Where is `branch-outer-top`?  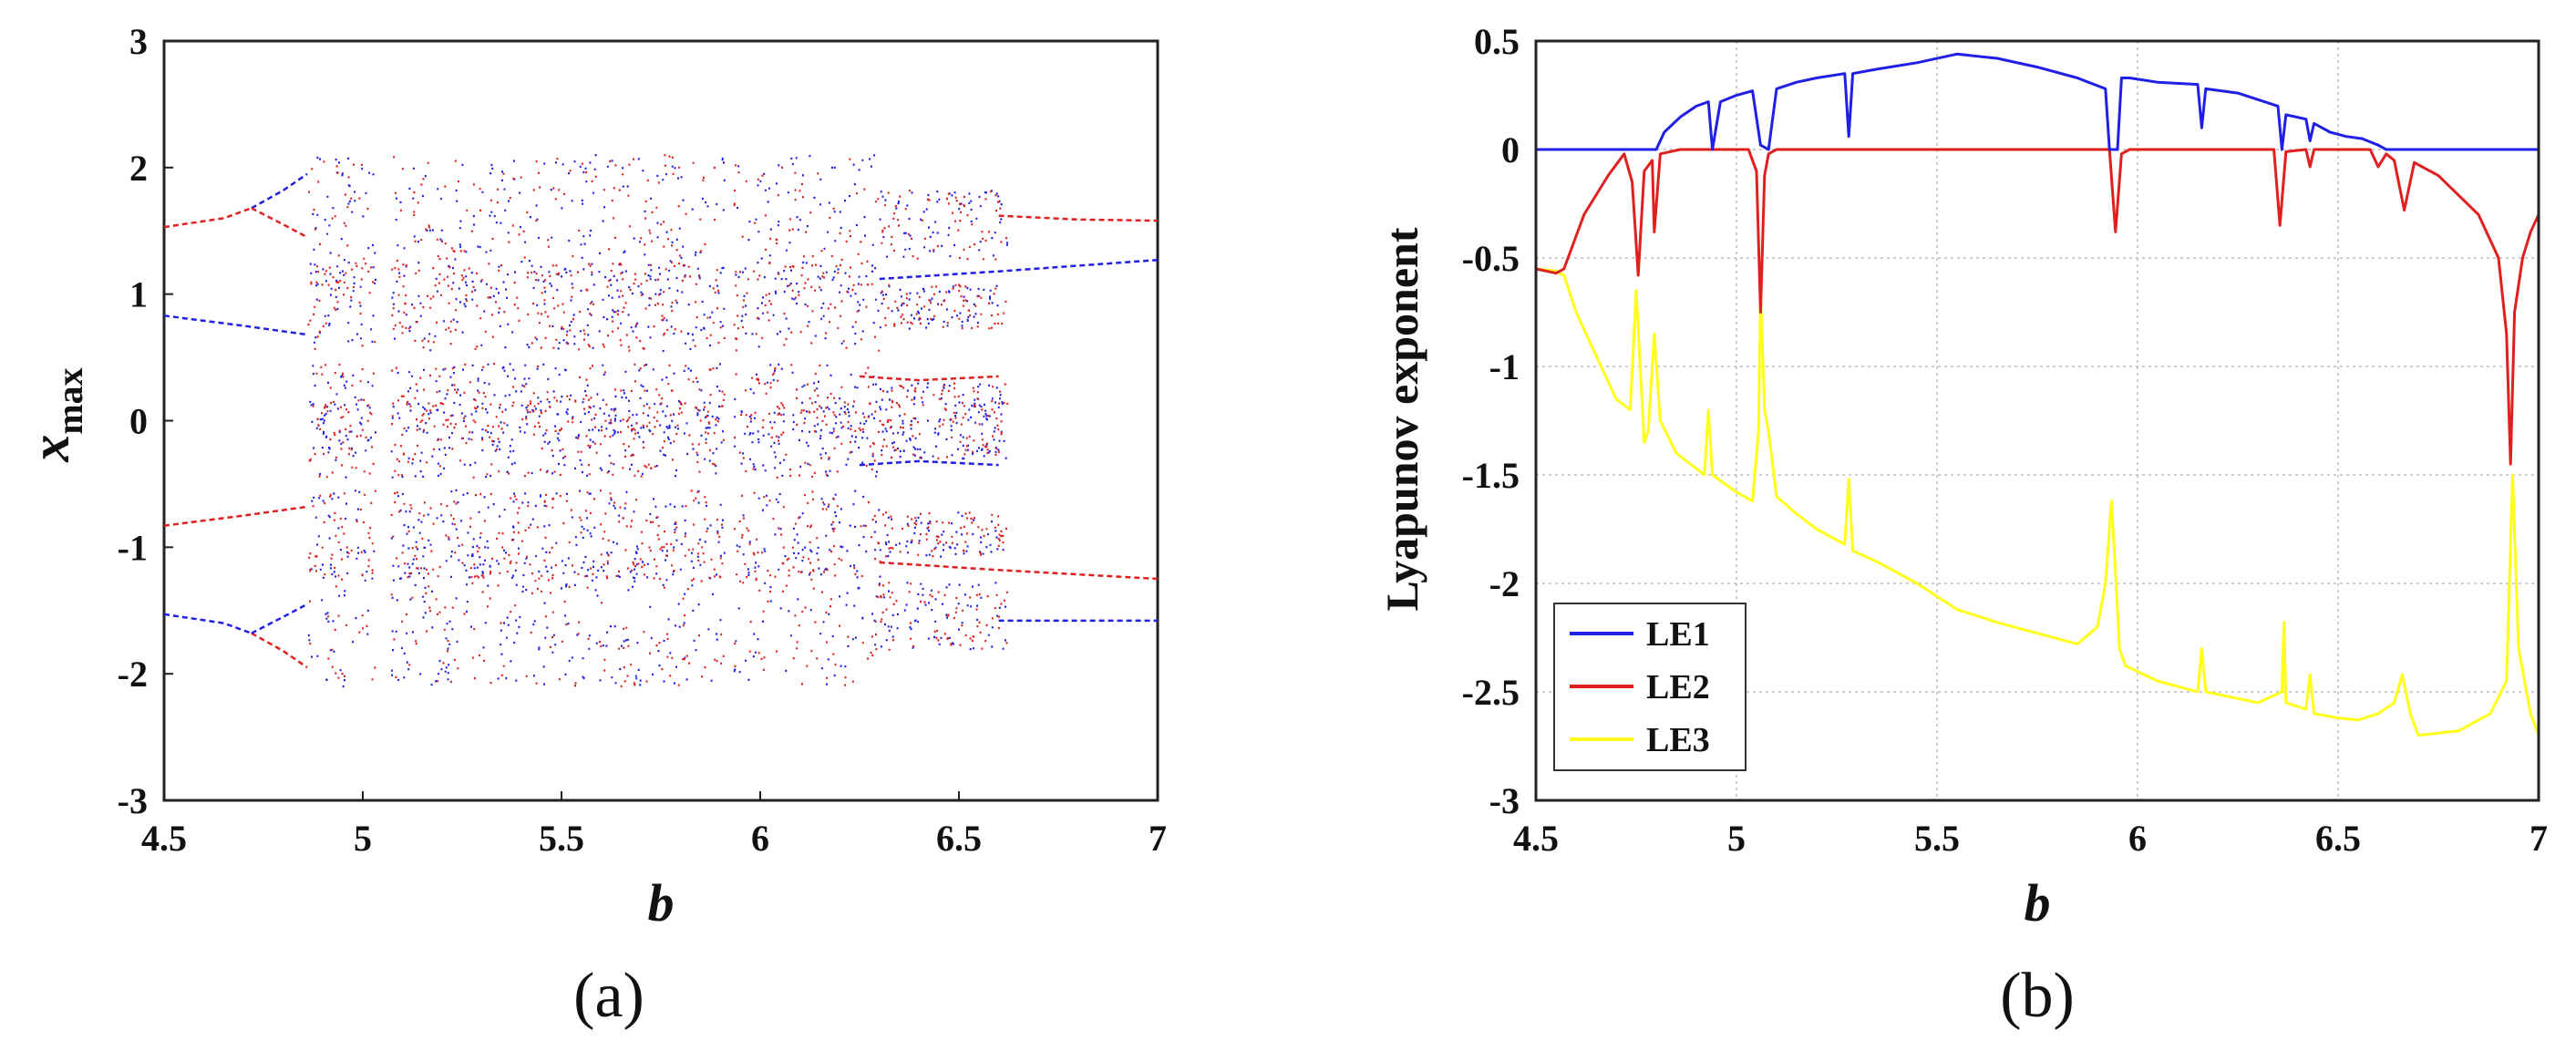
branch-outer-top is located at coordinates (207, 218).